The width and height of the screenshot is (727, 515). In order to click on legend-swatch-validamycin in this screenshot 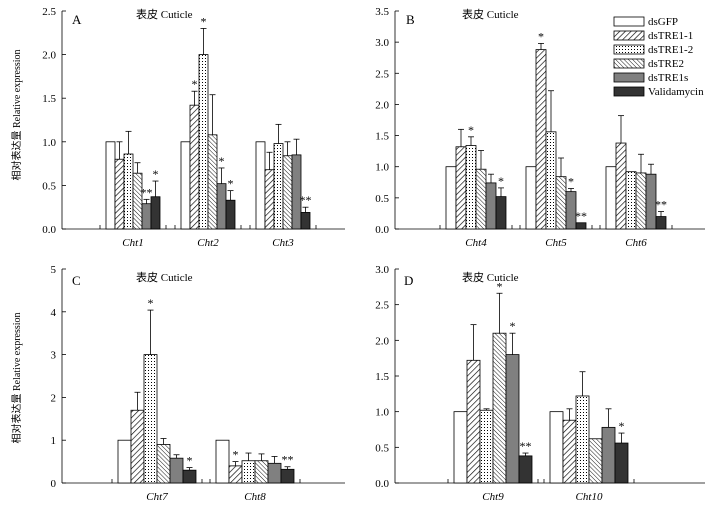, I will do `click(629, 91)`.